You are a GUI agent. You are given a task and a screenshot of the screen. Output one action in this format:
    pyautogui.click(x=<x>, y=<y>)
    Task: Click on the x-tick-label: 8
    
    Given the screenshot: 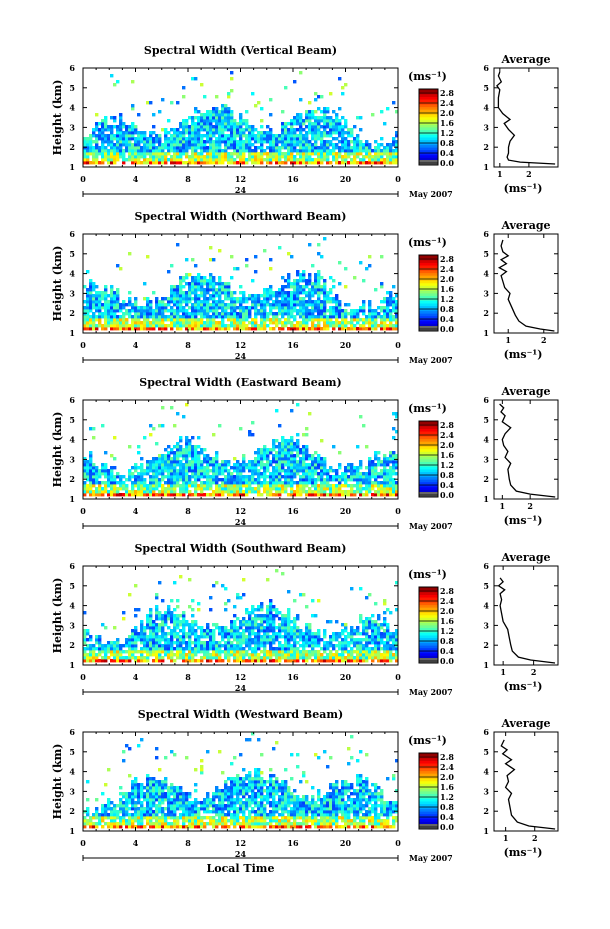 What is the action you would take?
    pyautogui.click(x=188, y=345)
    